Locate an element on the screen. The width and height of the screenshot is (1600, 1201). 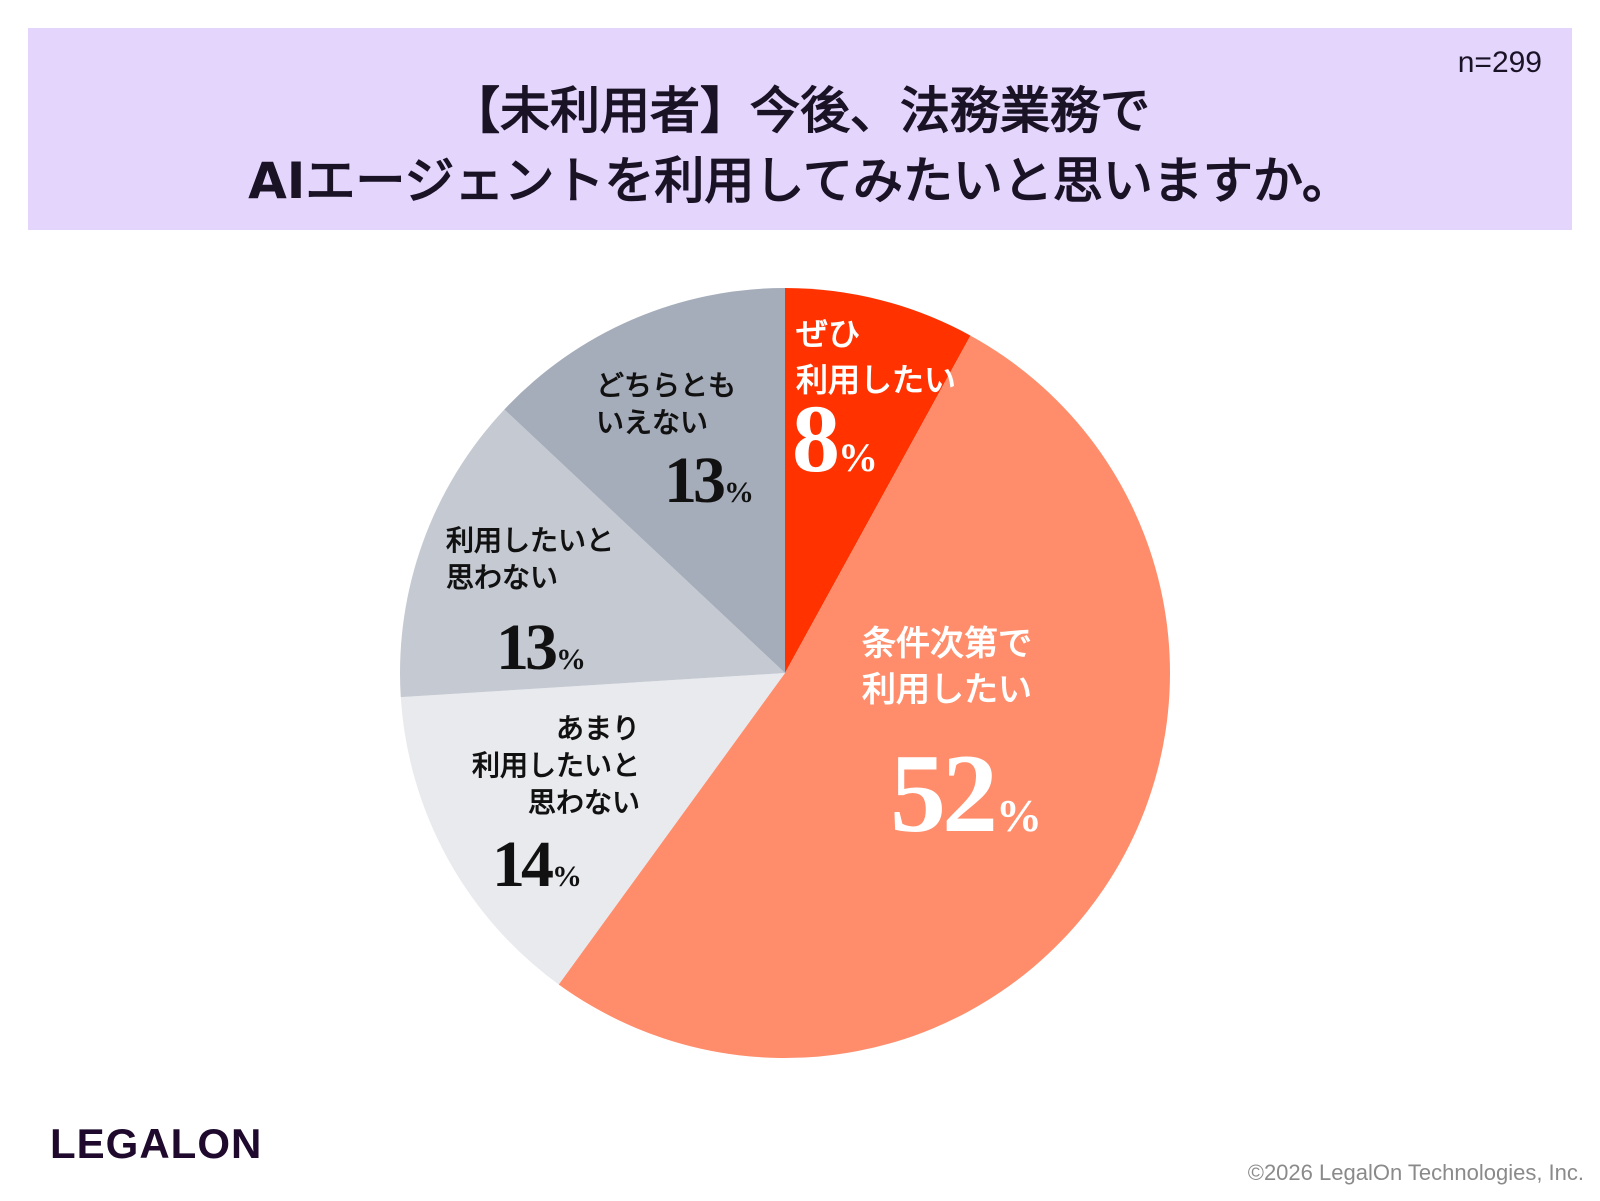
slice-value-0: 8% is located at coordinates (835, 438).